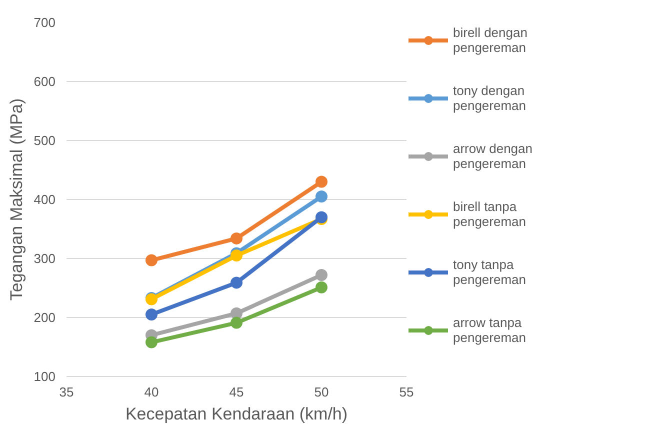 The image size is (672, 446). Describe the element at coordinates (151, 392) in the screenshot. I see `x-tick-label: 40` at that location.